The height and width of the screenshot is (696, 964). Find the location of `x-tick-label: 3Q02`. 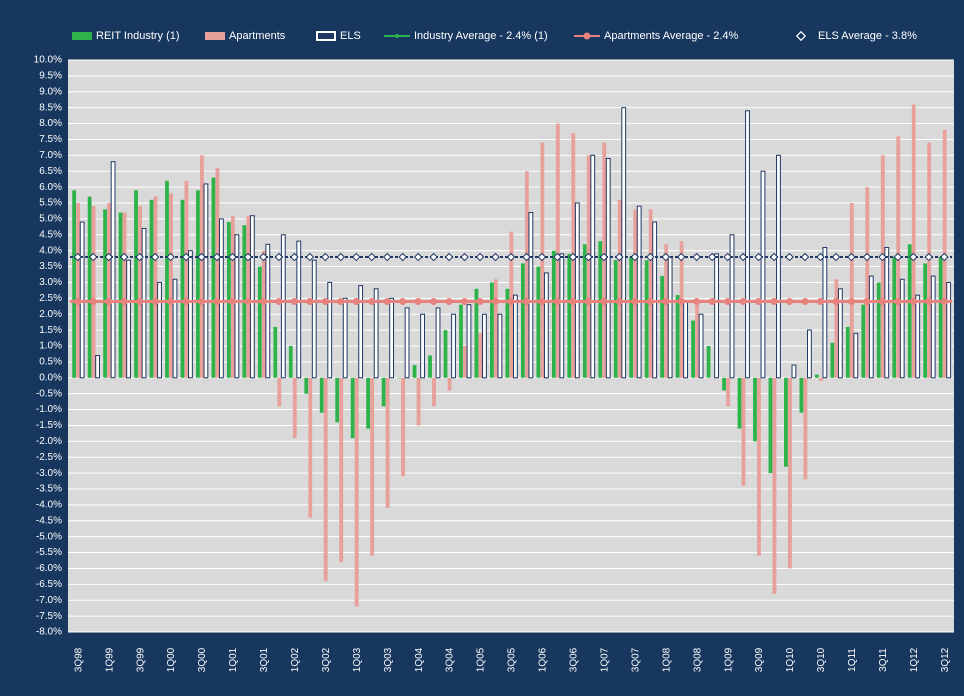

x-tick-label: 3Q02 is located at coordinates (326, 659).